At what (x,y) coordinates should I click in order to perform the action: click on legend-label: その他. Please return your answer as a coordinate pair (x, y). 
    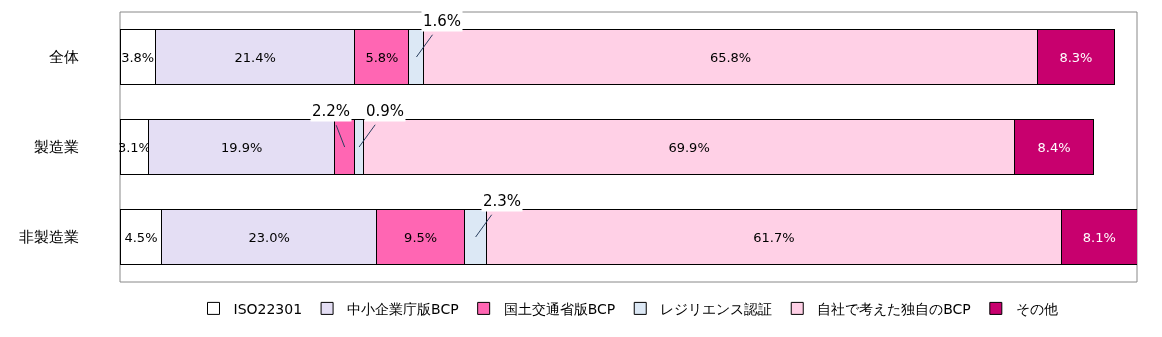
    Looking at the image, I should click on (1036, 308).